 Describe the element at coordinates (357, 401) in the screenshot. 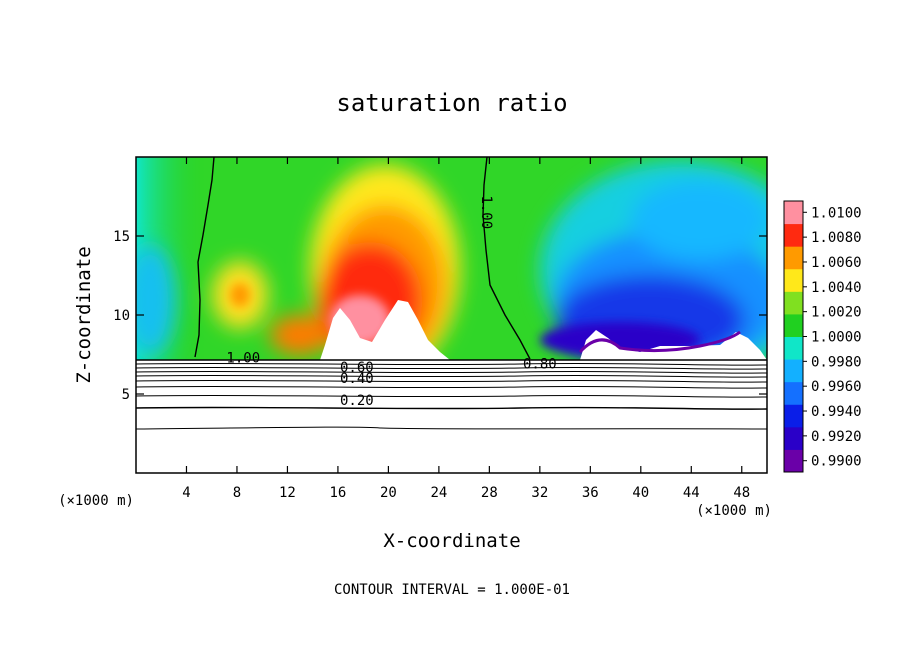

I see `contour-label: 0.20` at that location.